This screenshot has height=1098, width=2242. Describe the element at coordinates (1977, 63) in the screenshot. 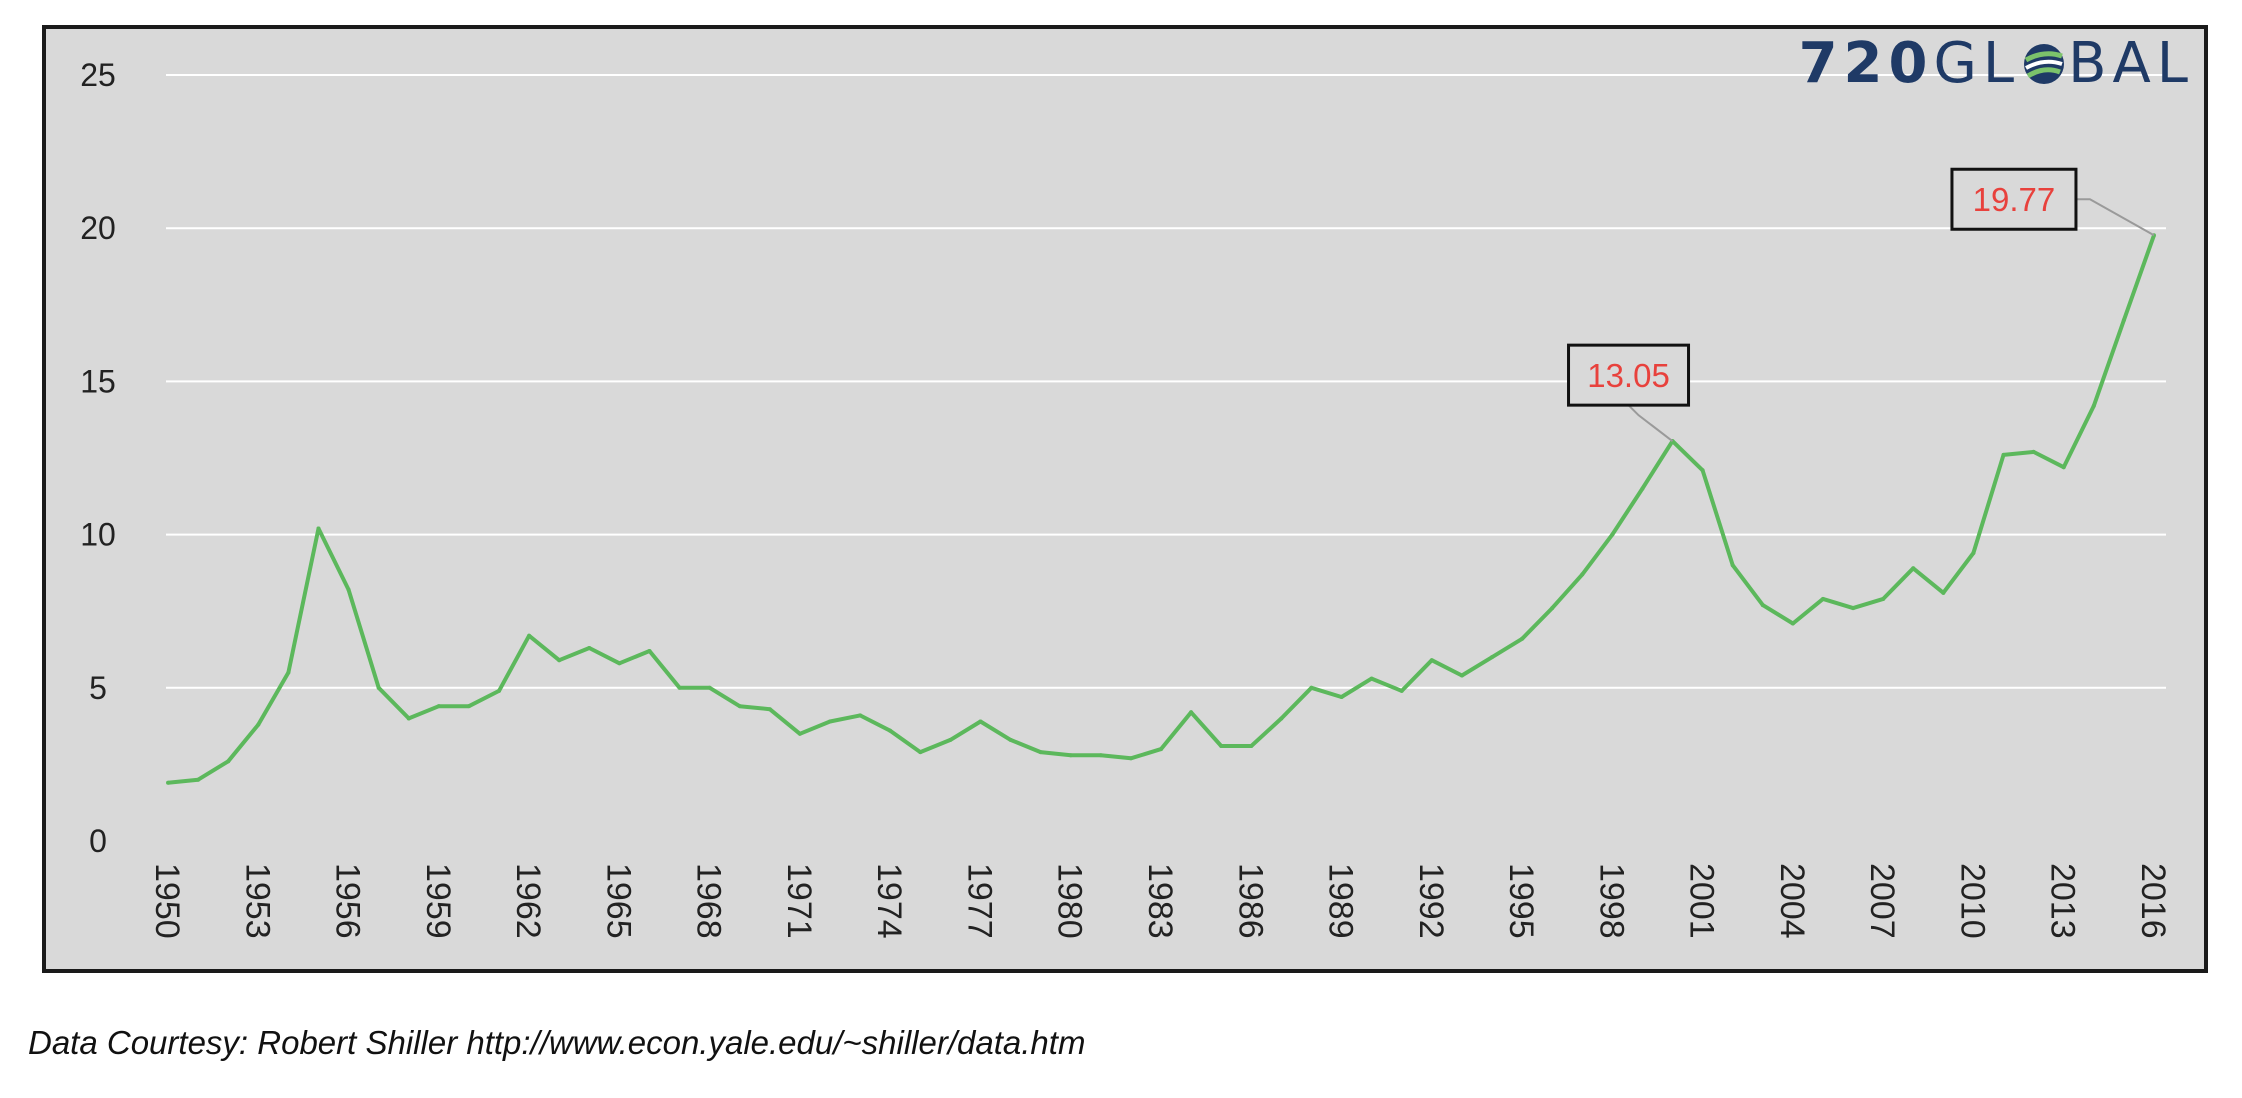

I see `logo-middle: GL` at that location.